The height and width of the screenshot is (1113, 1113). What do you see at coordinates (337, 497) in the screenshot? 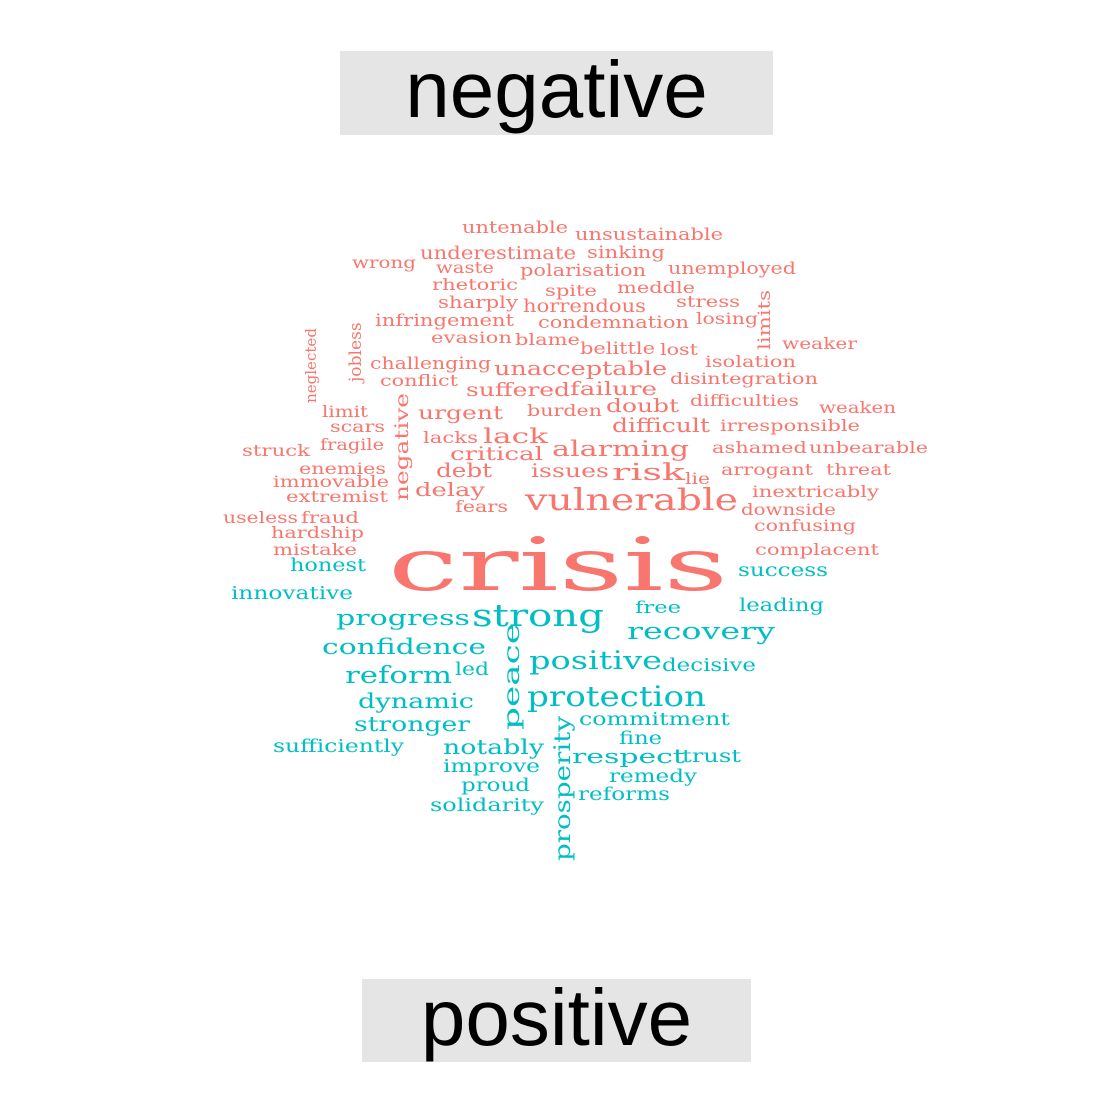
I see `word-extremist: extremist` at bounding box center [337, 497].